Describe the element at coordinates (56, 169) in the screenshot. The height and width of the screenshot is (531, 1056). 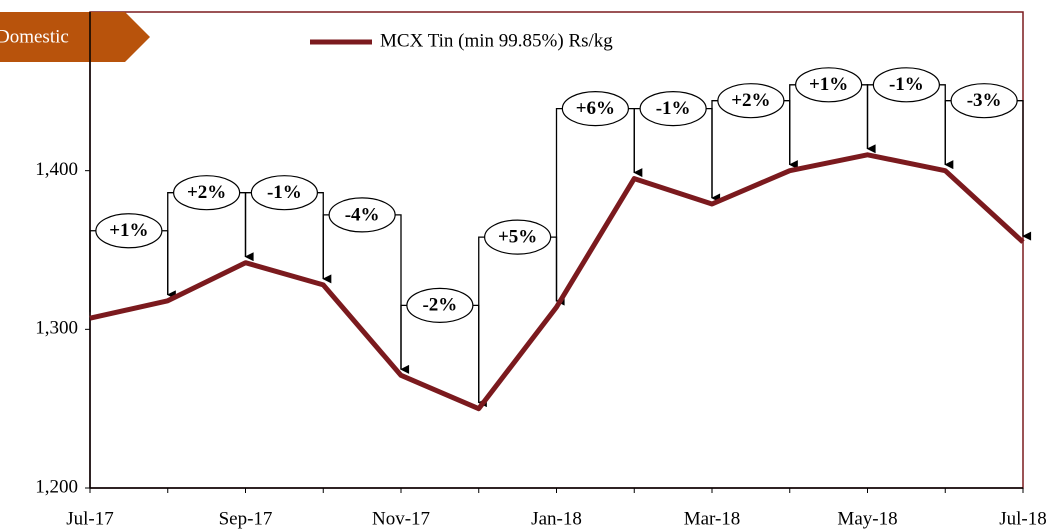
I see `y-tick-label: 1,400` at that location.